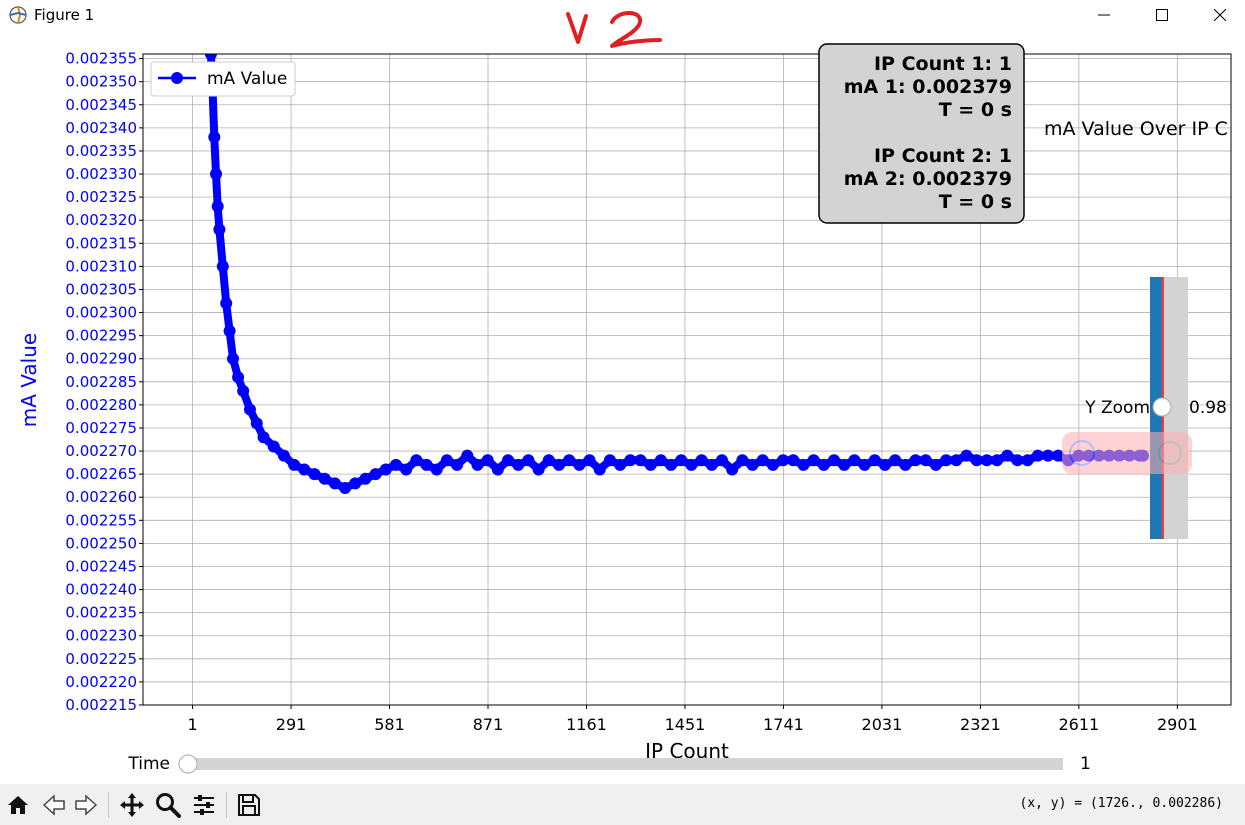 Image resolution: width=1245 pixels, height=825 pixels. I want to click on maximize-icon, so click(1162, 15).